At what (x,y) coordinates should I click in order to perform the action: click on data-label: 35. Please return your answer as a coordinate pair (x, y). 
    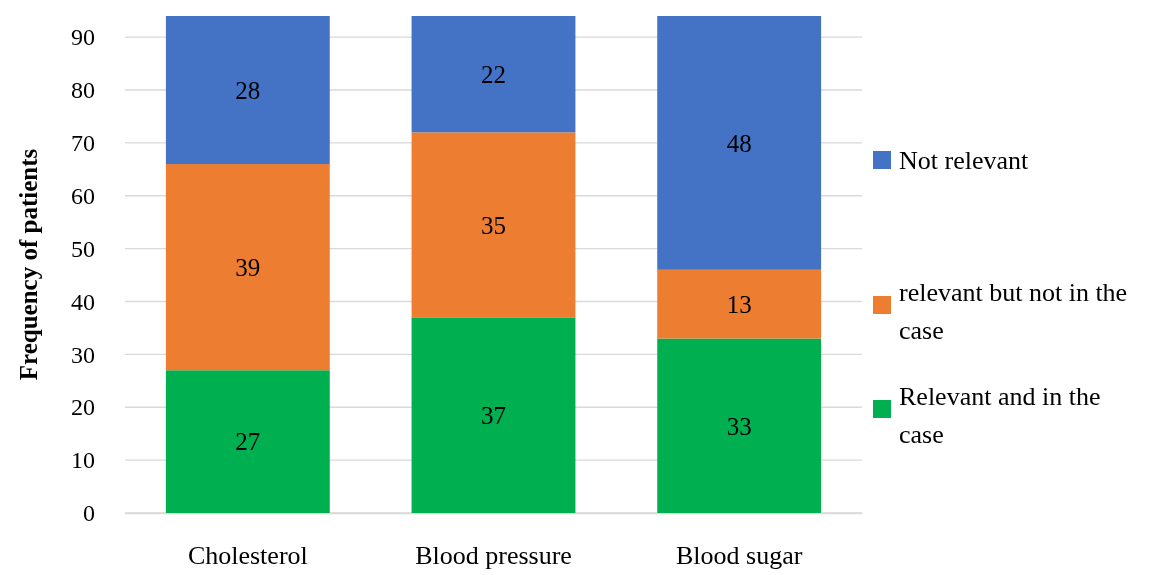
    Looking at the image, I should click on (493, 225).